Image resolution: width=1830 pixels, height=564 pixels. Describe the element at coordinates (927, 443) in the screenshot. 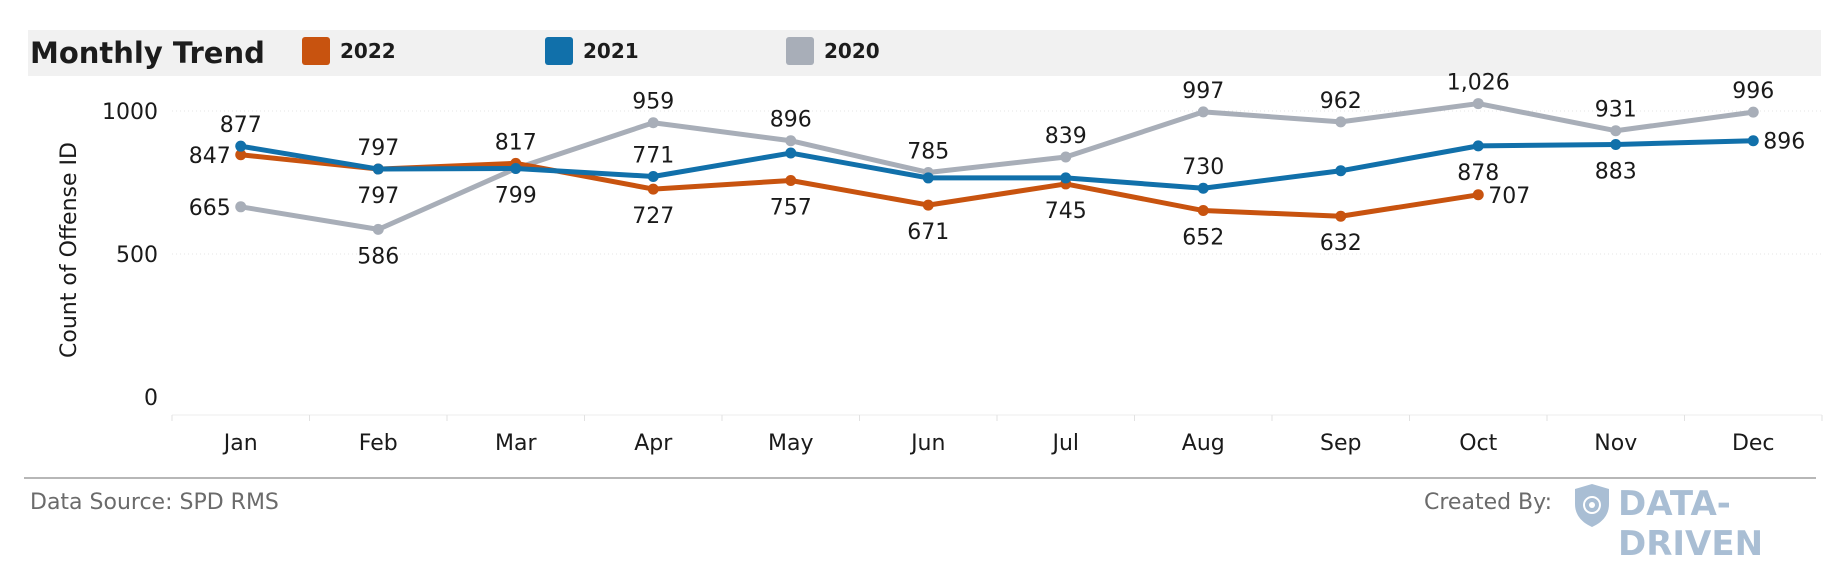

I see `x-tick-label: Jun` at that location.